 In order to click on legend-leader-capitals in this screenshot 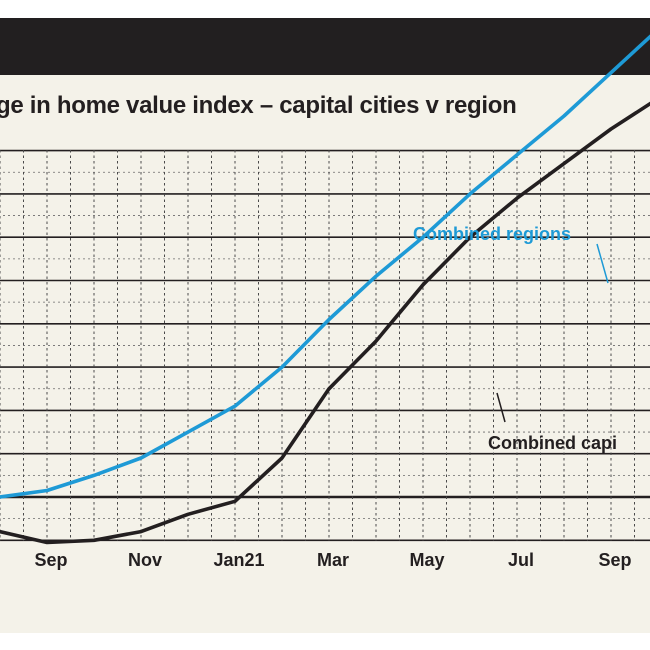, I will do `click(501, 407)`.